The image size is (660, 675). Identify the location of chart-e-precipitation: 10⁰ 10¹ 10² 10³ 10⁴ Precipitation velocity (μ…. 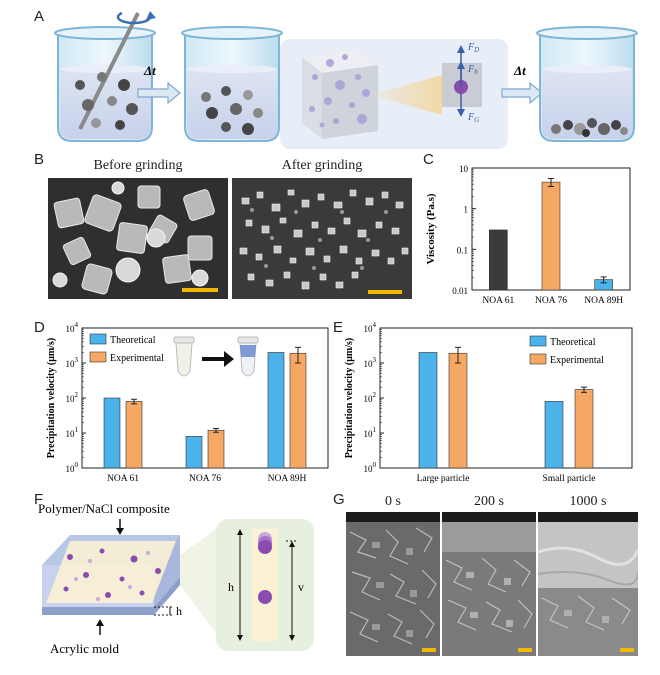
(488, 402).